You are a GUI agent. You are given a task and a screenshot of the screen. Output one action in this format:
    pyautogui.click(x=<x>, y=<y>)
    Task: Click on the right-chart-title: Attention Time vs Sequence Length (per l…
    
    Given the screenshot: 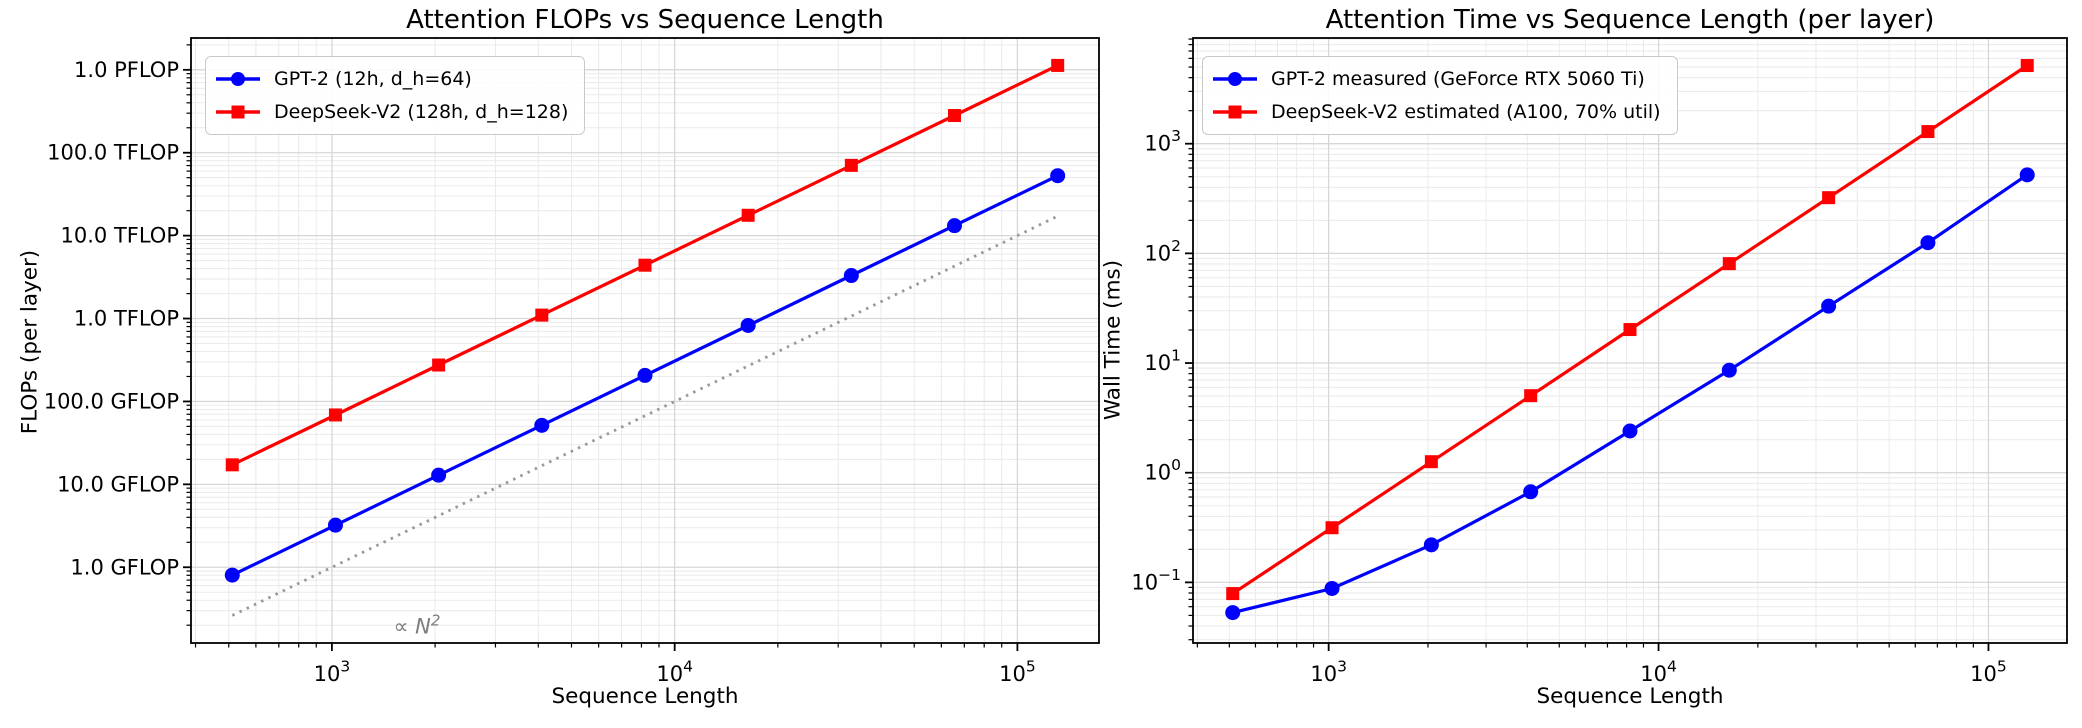 What is the action you would take?
    pyautogui.click(x=1630, y=20)
    